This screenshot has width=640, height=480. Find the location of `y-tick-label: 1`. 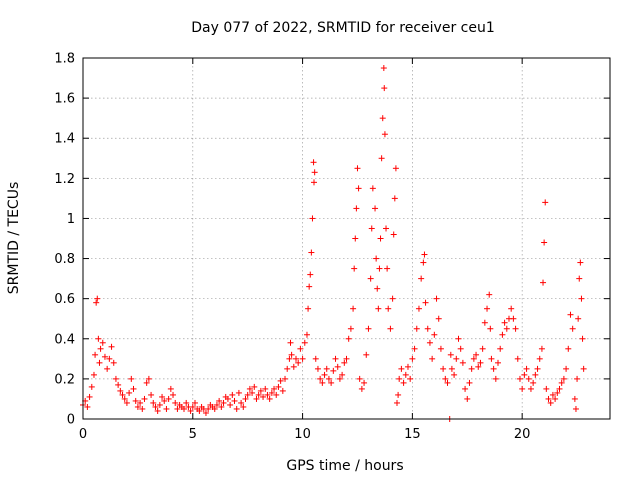

y-tick-label: 1 is located at coordinates (71, 219).